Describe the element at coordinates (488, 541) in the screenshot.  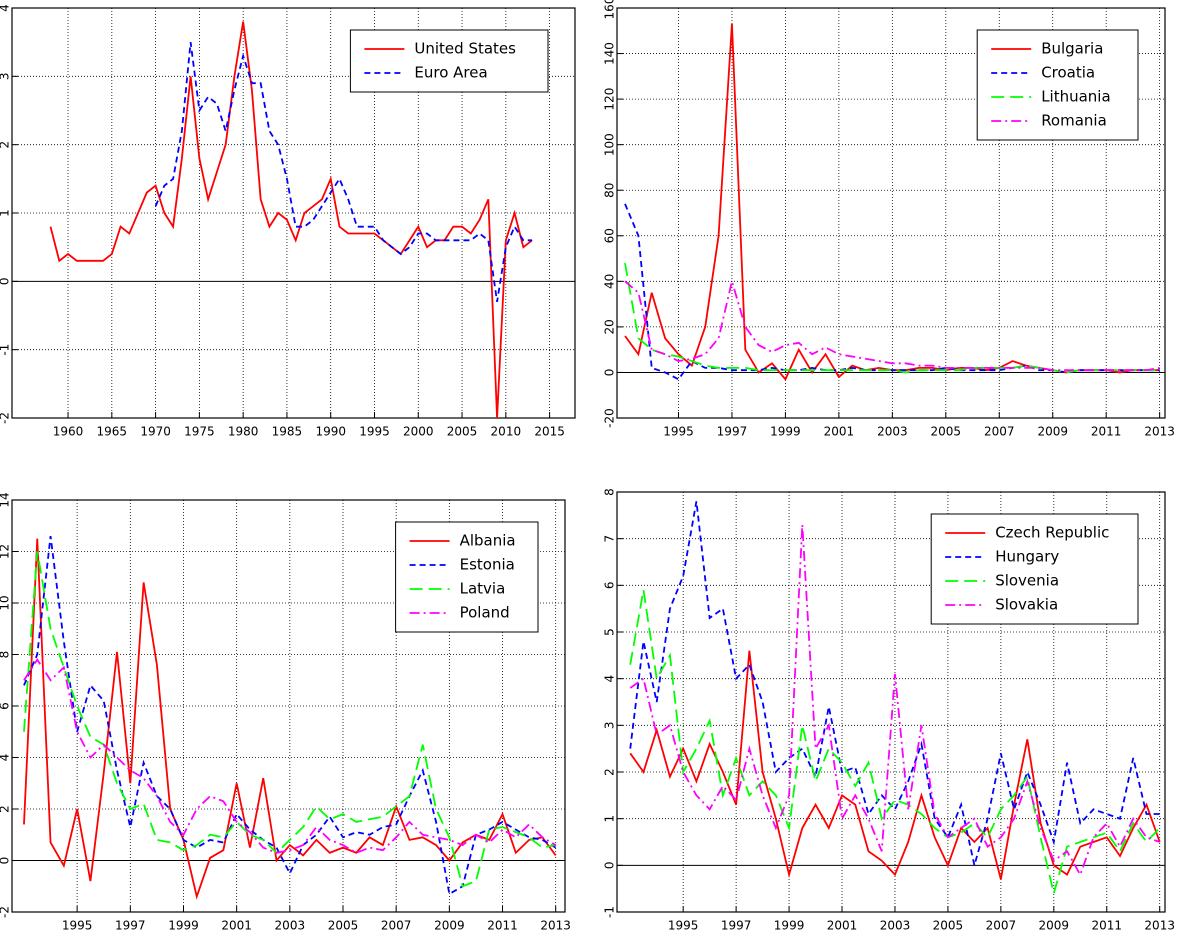
I see `legend-label: Albania` at that location.